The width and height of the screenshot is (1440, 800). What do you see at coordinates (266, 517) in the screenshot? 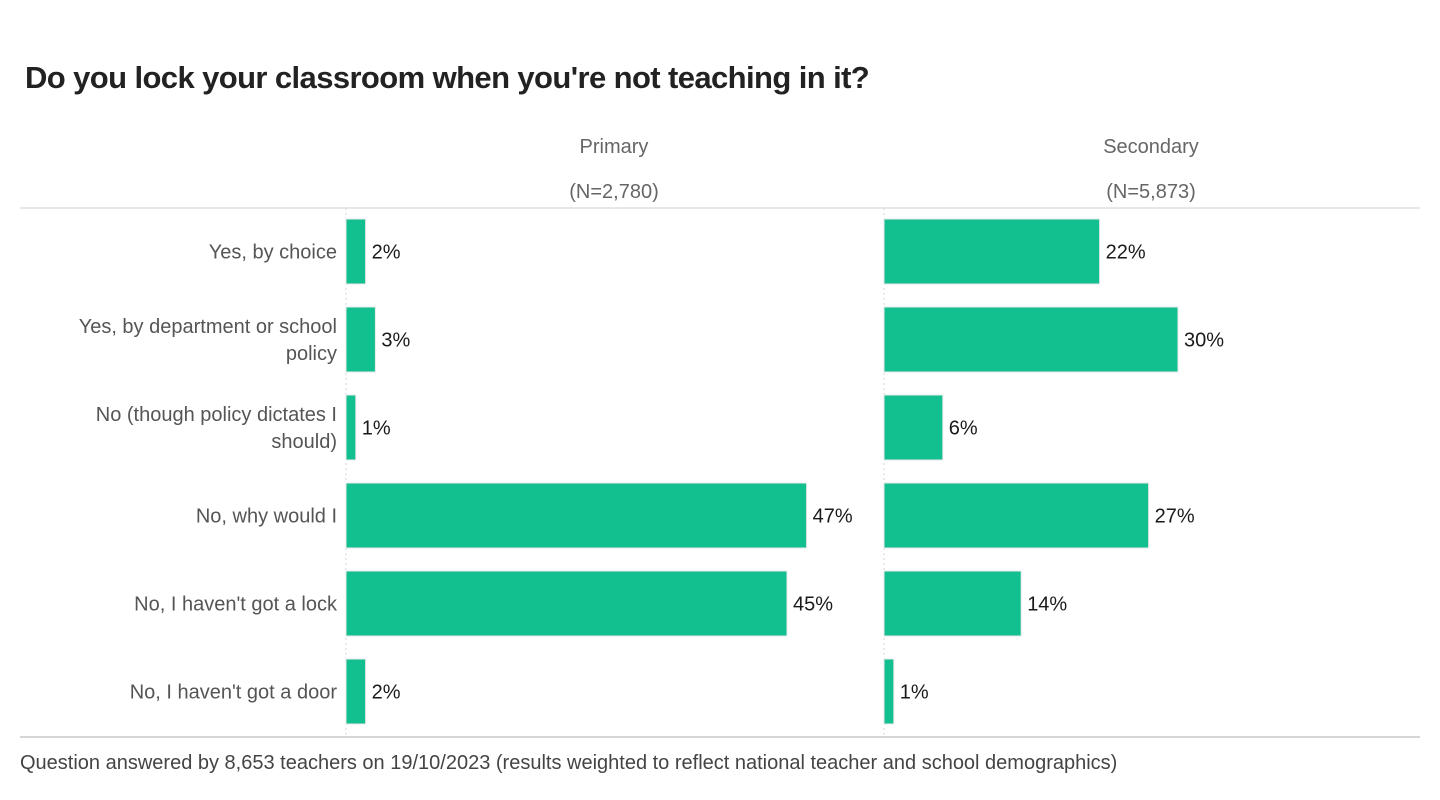
I see `category-label: No, why would I` at bounding box center [266, 517].